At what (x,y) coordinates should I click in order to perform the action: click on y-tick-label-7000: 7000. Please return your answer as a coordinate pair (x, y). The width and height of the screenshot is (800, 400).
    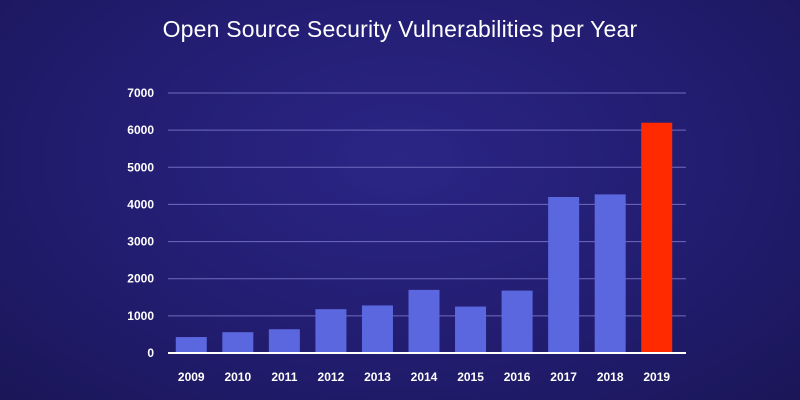
    Looking at the image, I should click on (140, 93).